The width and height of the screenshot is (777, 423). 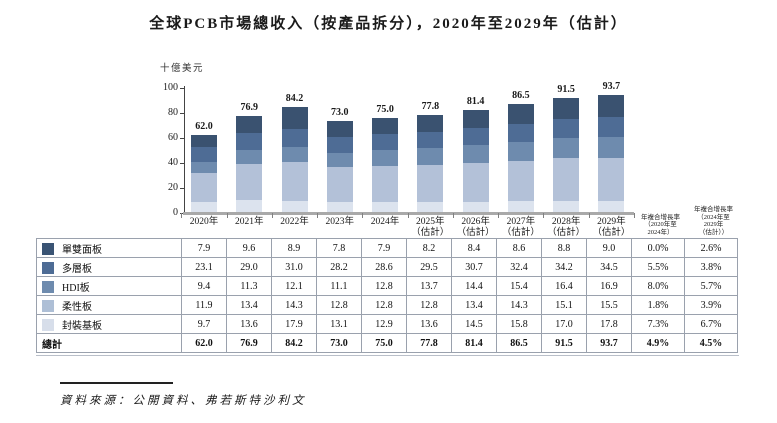 I want to click on x-axis-label-line: 2022年, so click(x=294, y=222).